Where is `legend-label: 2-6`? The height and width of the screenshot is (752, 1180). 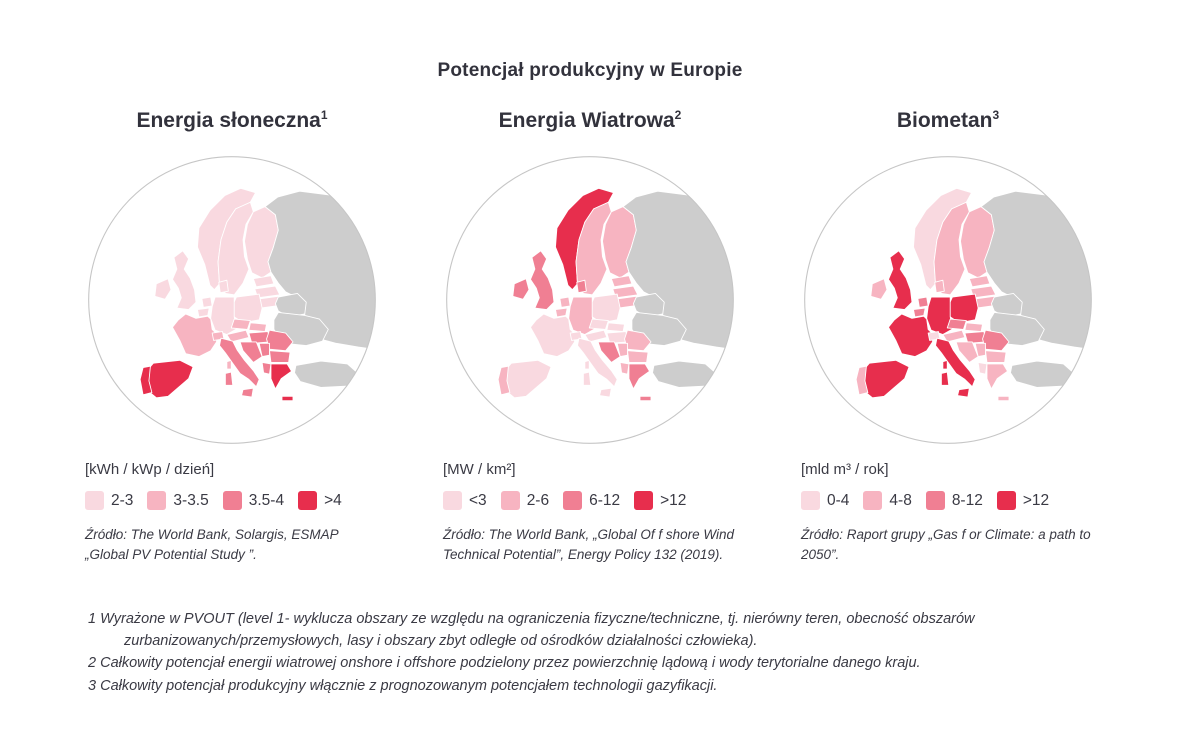 legend-label: 2-6 is located at coordinates (538, 500).